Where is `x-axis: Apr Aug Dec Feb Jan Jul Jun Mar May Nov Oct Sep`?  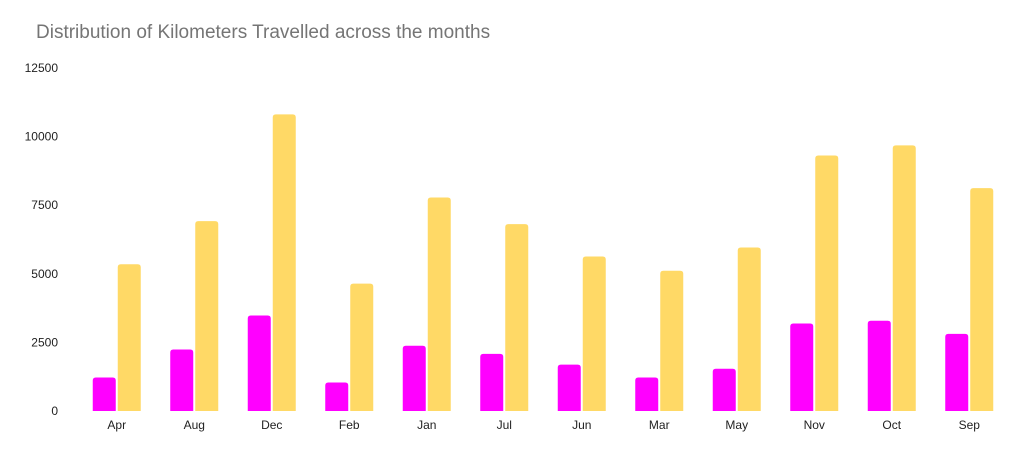
x-axis: Apr Aug Dec Feb Jan Jul Jun Mar May Nov Oct Sep is located at coordinates (543, 425).